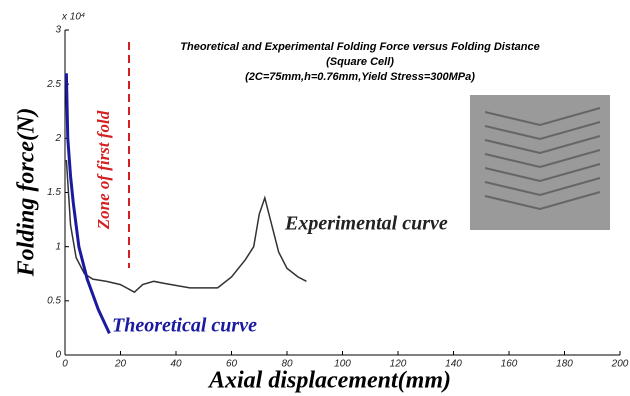  Describe the element at coordinates (120, 364) in the screenshot. I see `x-tick-label: 20` at that location.